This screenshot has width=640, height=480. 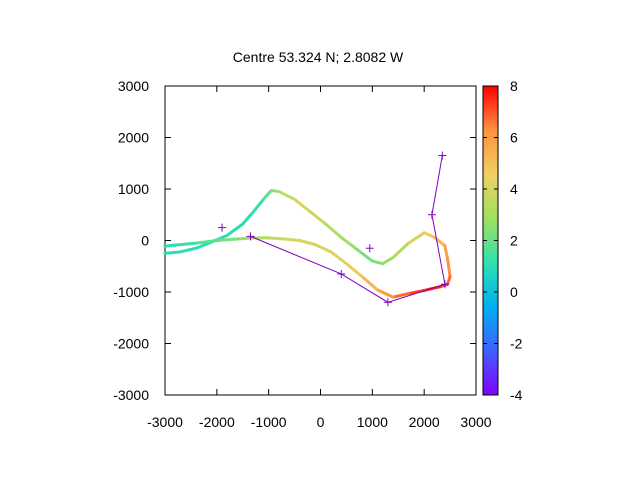 I want to click on x-tick-label: -1000, so click(x=269, y=422).